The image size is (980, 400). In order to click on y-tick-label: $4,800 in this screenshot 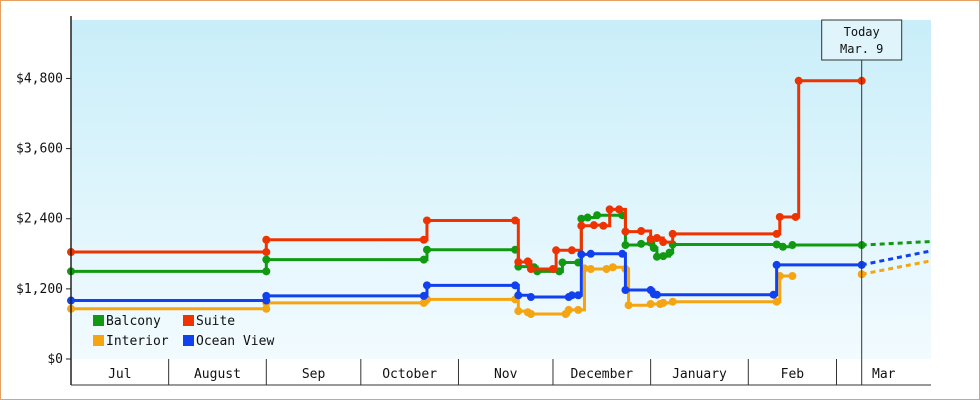, I will do `click(39, 78)`.